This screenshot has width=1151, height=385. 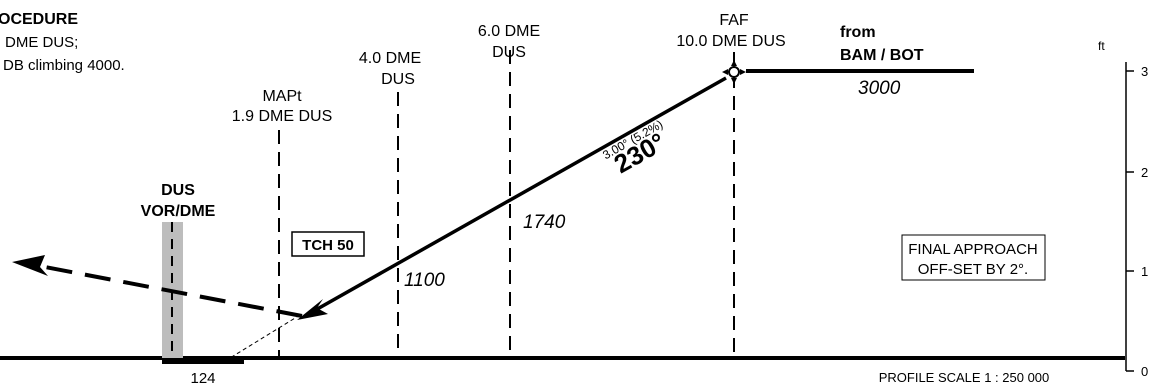 What do you see at coordinates (972, 249) in the screenshot?
I see `note-line1: FINAL APPROACH` at bounding box center [972, 249].